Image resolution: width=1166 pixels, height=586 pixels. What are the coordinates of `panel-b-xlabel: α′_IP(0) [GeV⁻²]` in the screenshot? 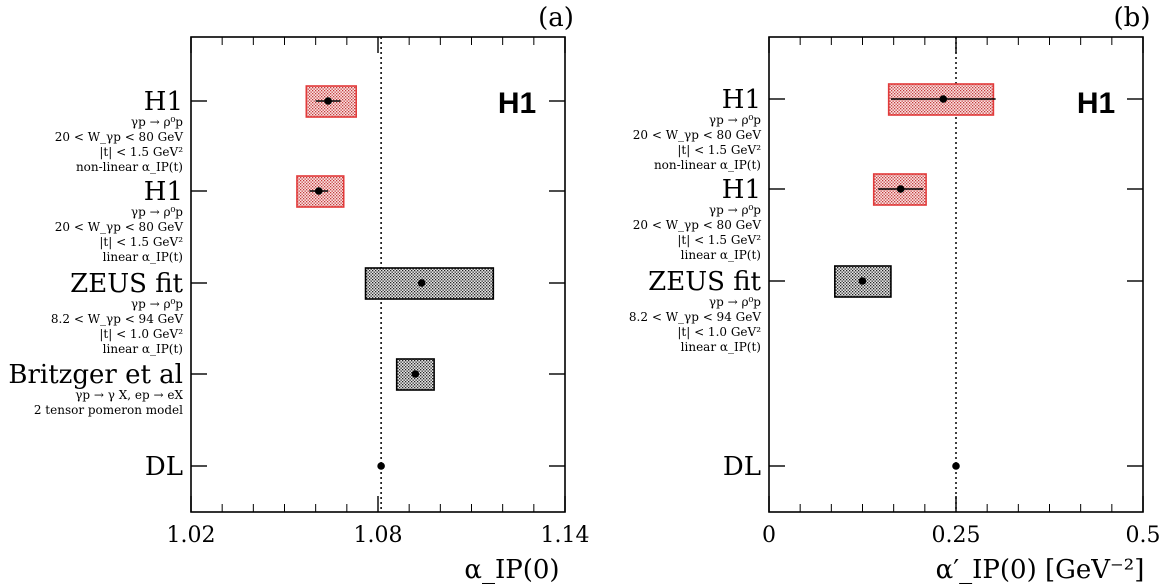 It's located at (1040, 570).